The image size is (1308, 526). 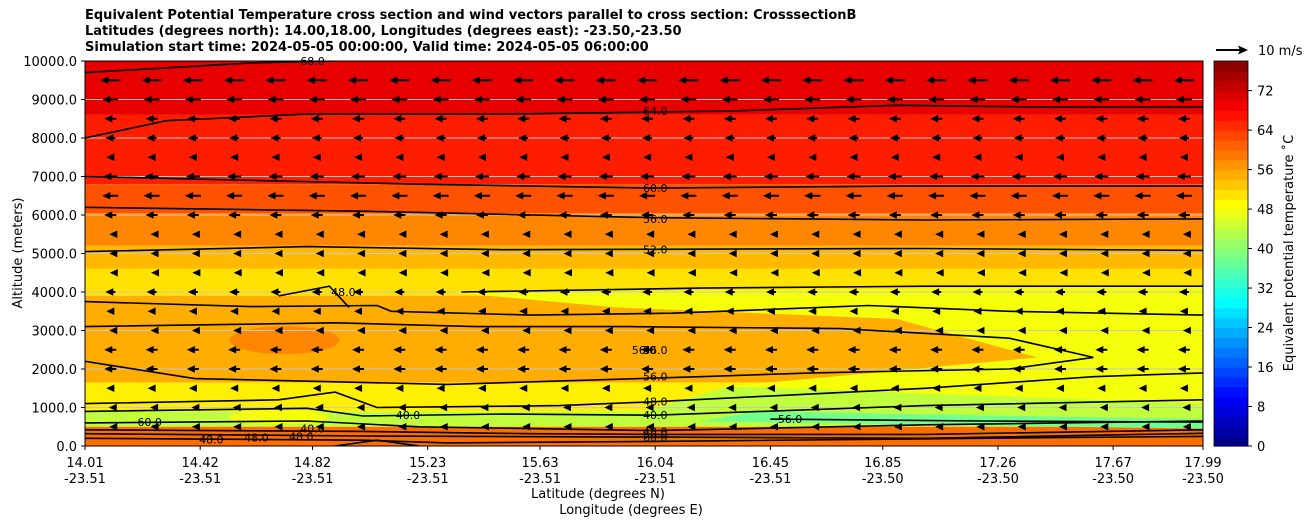 What do you see at coordinates (655, 431) in the screenshot?
I see `contour-label: 48.0` at bounding box center [655, 431].